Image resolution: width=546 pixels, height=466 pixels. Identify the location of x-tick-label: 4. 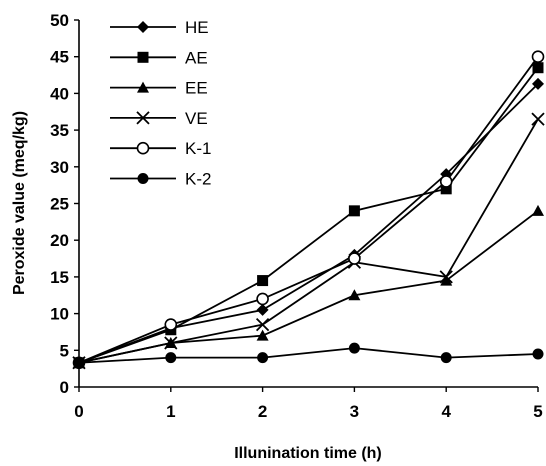
(446, 411).